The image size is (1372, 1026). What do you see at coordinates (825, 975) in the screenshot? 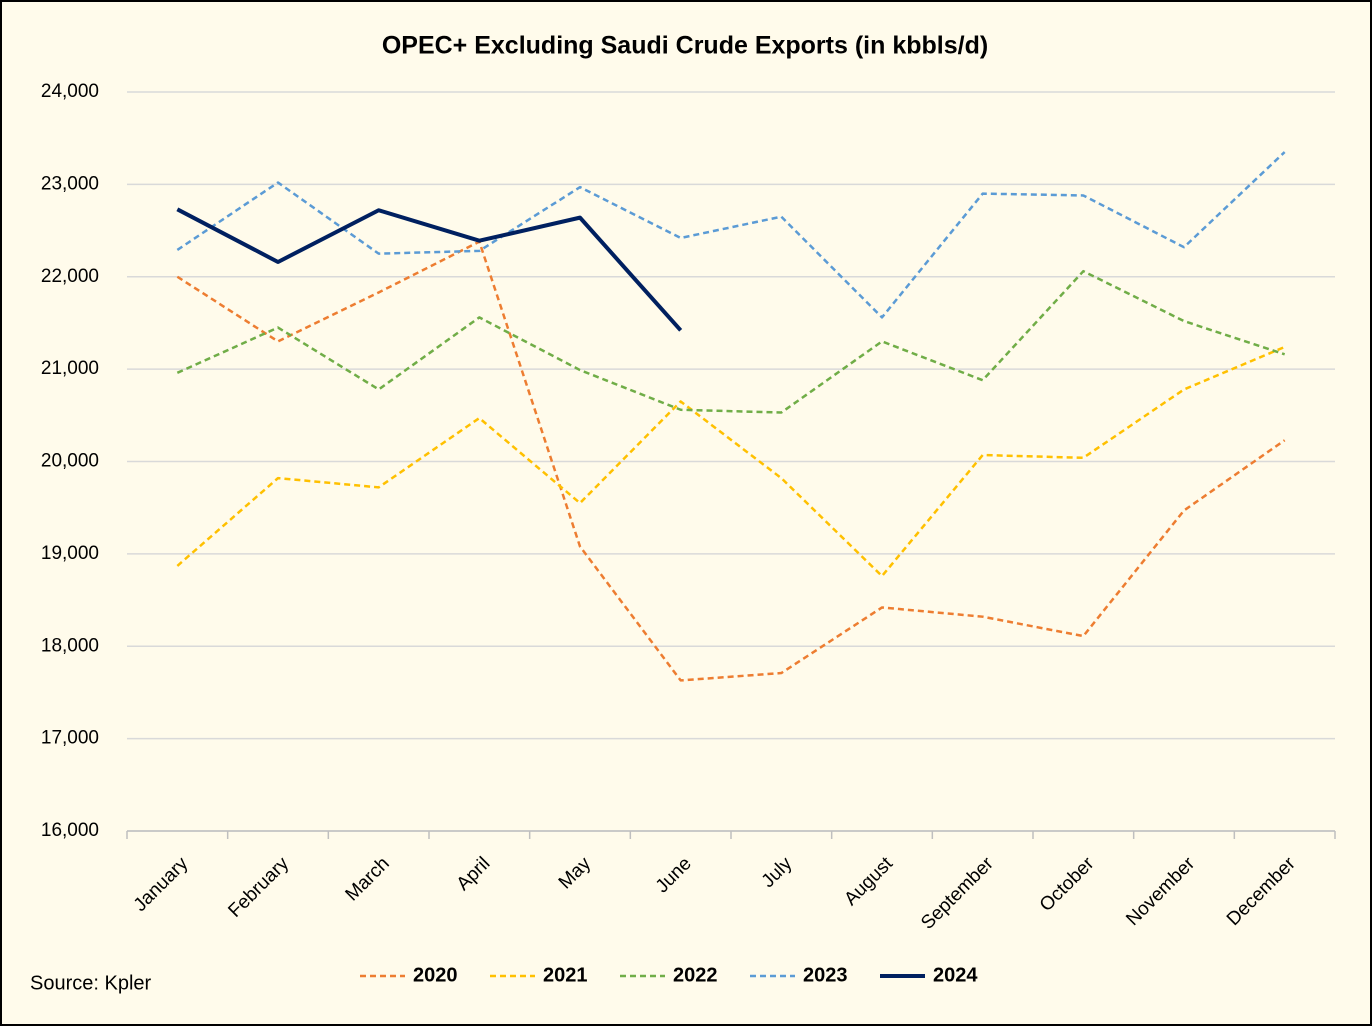
I see `legend-label: 2023` at bounding box center [825, 975].